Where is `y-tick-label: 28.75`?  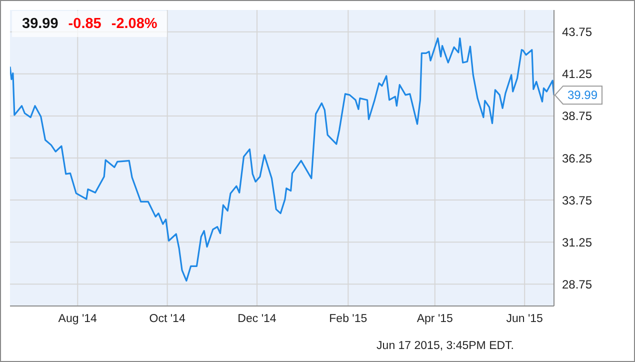
y-tick-label: 28.75 is located at coordinates (577, 284).